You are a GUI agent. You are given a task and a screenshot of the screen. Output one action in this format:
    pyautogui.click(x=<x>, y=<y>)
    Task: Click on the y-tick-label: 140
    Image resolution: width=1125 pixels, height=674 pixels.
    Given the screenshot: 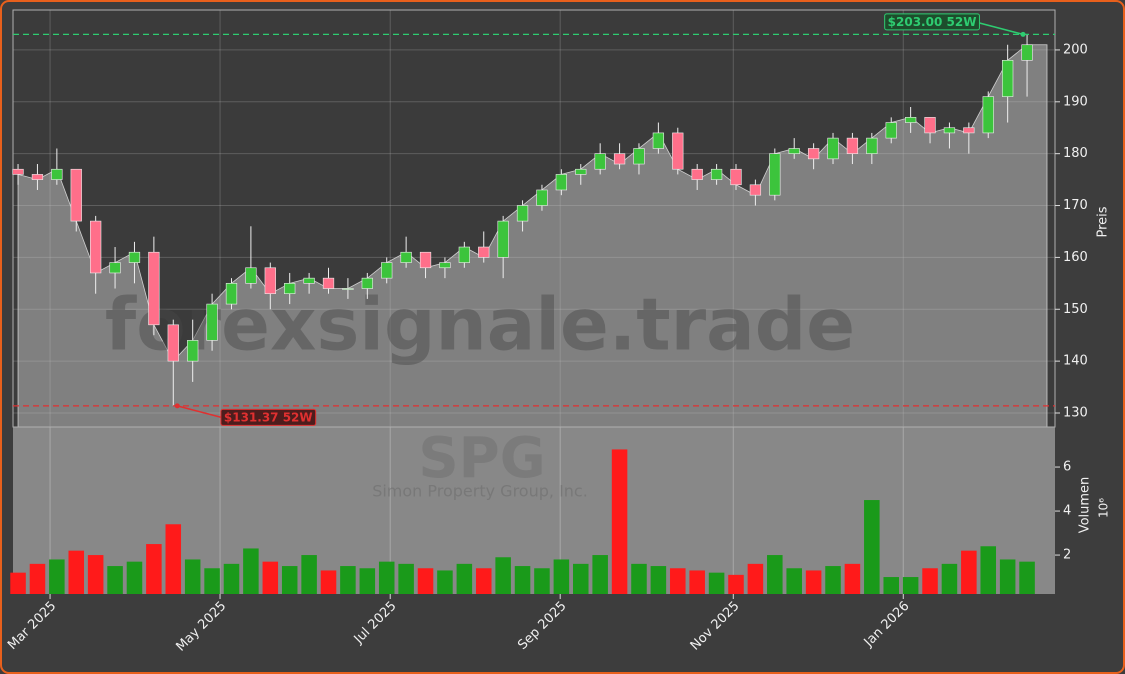 What is the action you would take?
    pyautogui.click(x=1075, y=361)
    